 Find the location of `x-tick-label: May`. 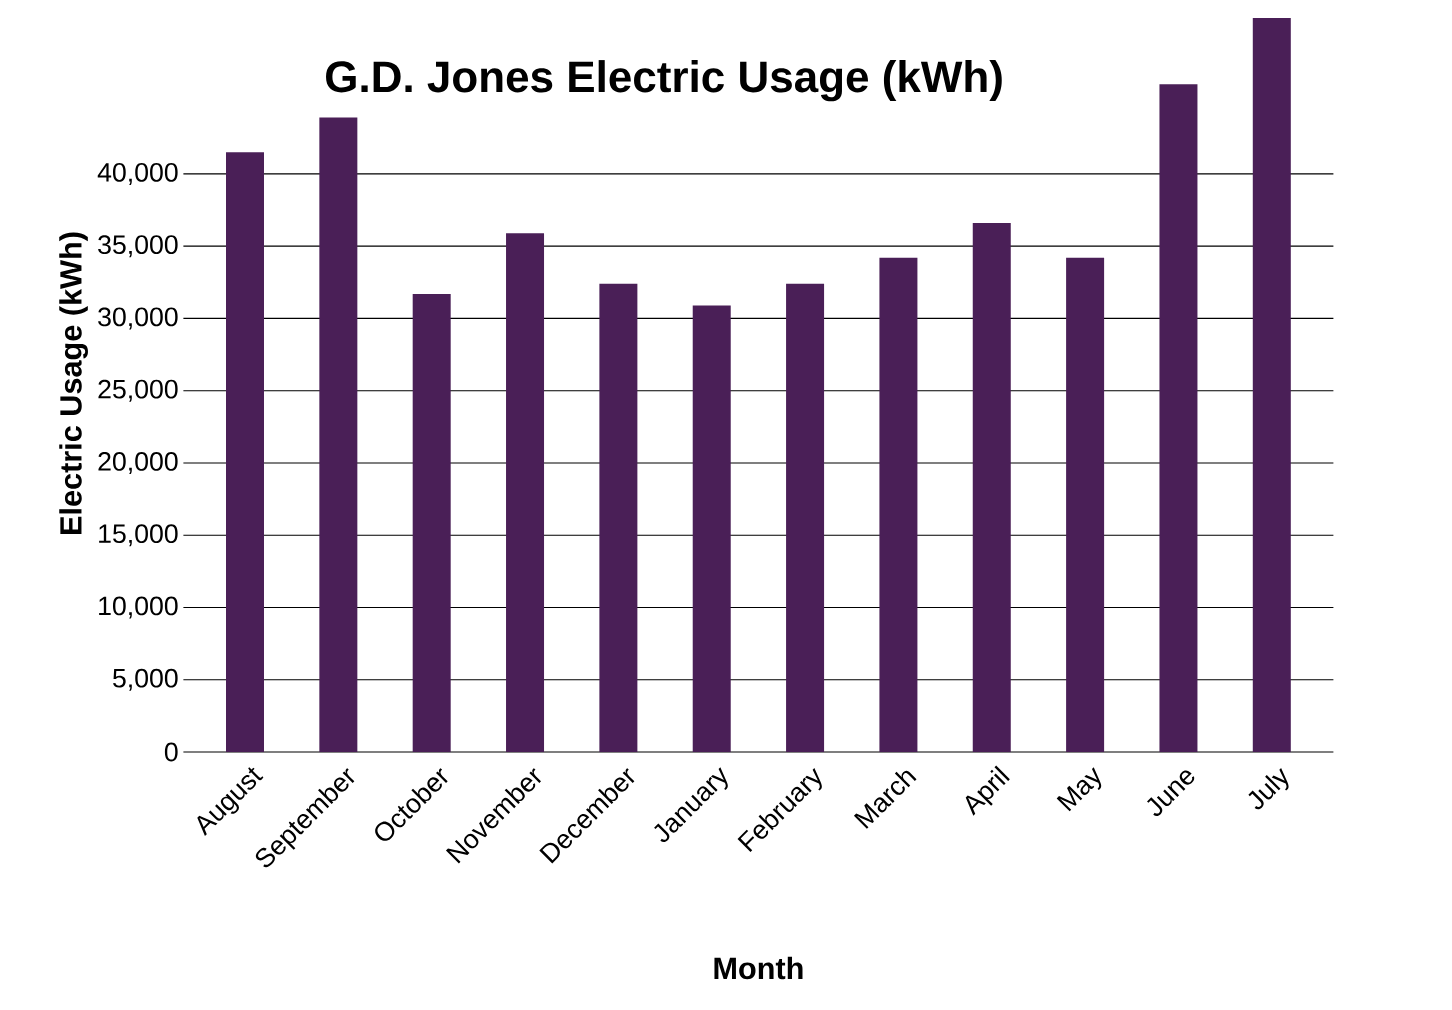

x-tick-label: May is located at coordinates (1079, 789).